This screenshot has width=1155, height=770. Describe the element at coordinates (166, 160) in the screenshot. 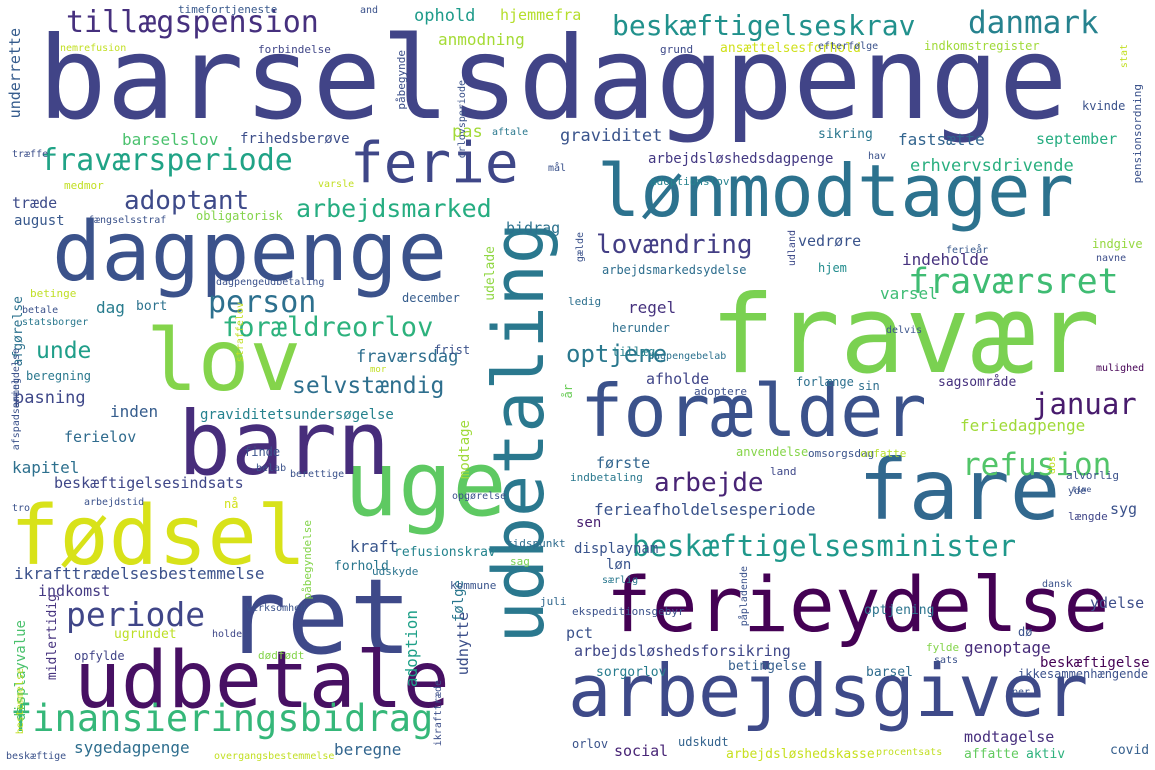

I see `word: fraværsperiode` at that location.